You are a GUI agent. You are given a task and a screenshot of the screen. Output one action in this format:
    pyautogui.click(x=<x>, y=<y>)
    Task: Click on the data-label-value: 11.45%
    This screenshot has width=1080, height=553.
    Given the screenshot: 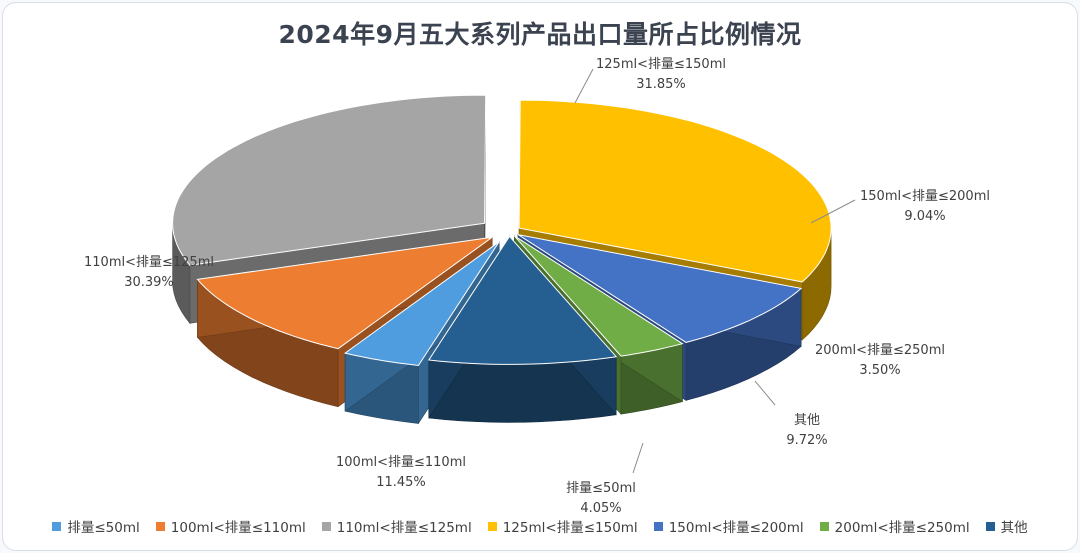 What is the action you would take?
    pyautogui.click(x=401, y=482)
    